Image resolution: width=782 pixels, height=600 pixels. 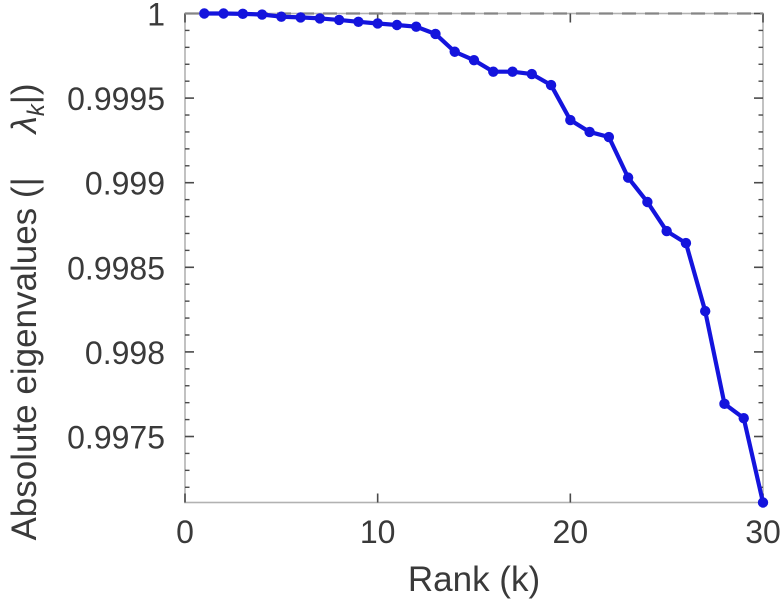 I want to click on x-tick-label: 0, so click(x=185, y=532).